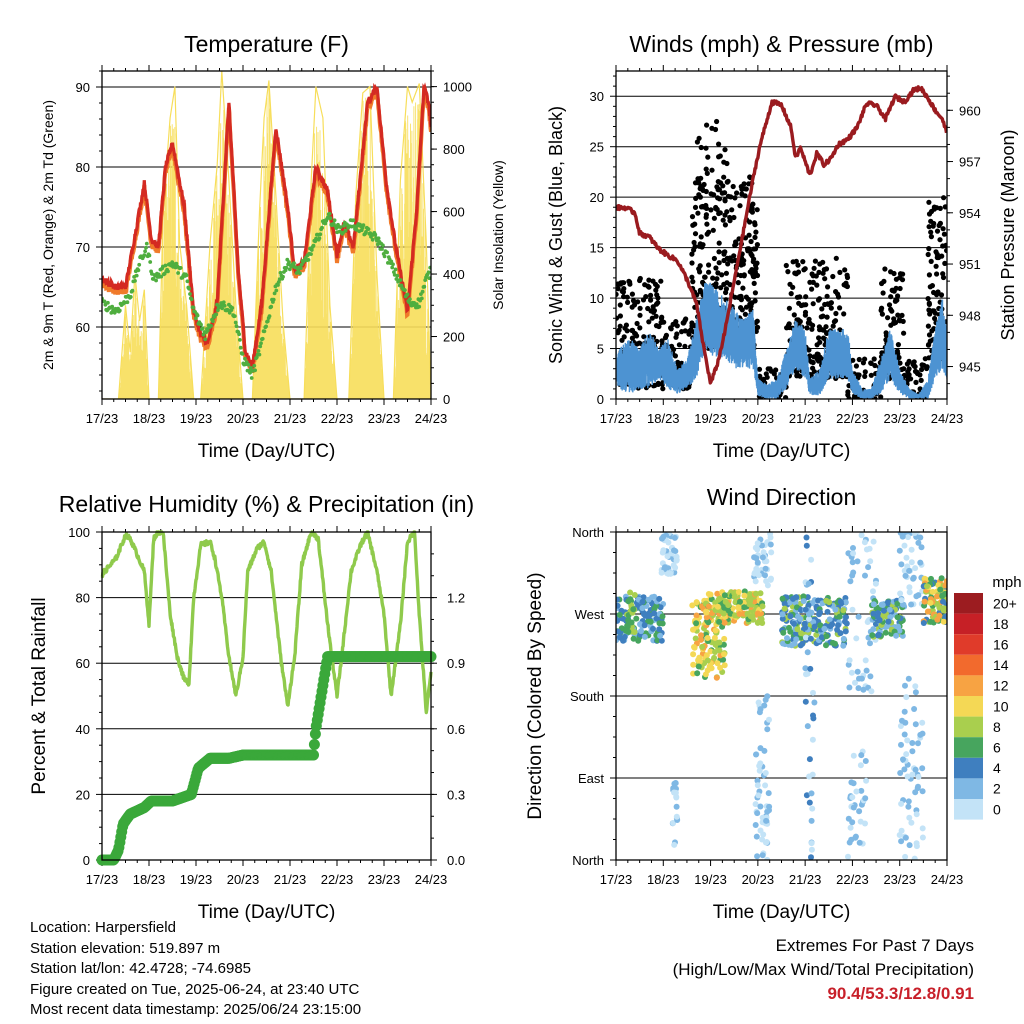 The image size is (1024, 1024). What do you see at coordinates (782, 451) in the screenshot?
I see `winds-xlabel: Time (Day/UTC)` at bounding box center [782, 451].